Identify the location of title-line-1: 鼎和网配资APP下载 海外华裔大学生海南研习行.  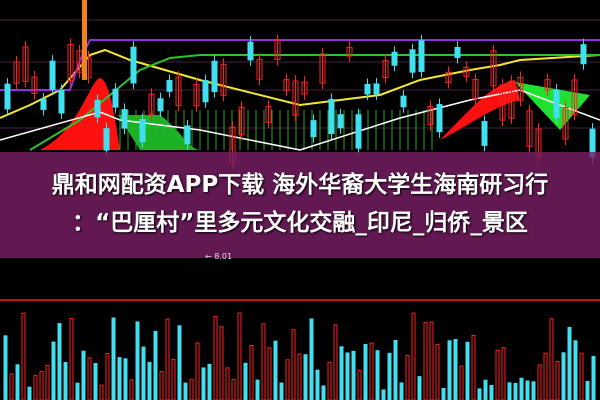
(300, 185).